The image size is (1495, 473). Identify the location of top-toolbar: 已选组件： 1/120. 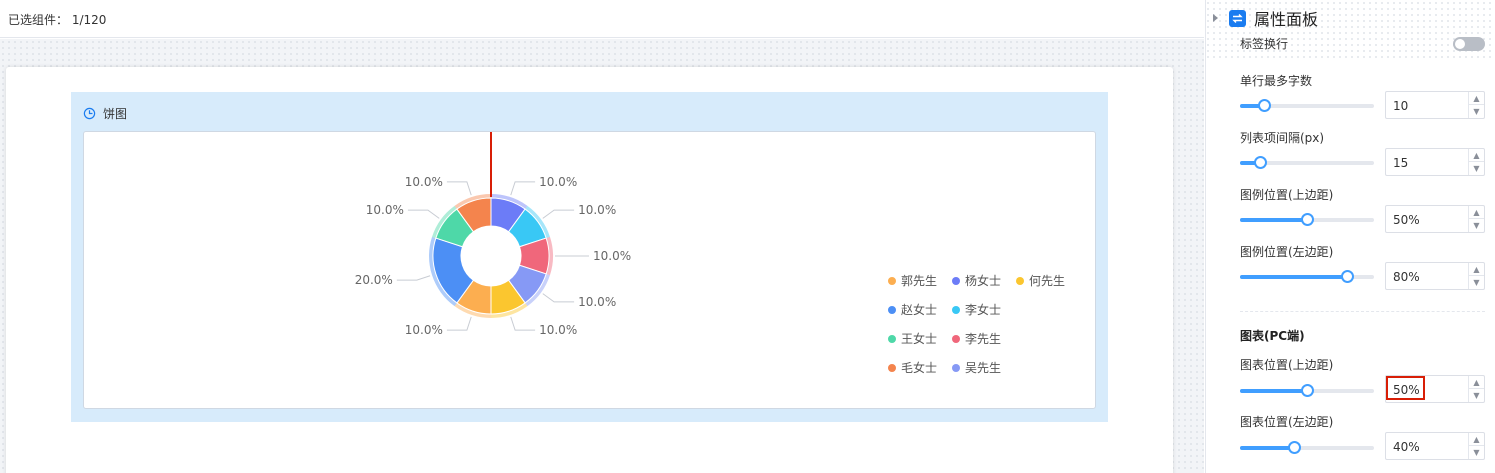
(602, 19).